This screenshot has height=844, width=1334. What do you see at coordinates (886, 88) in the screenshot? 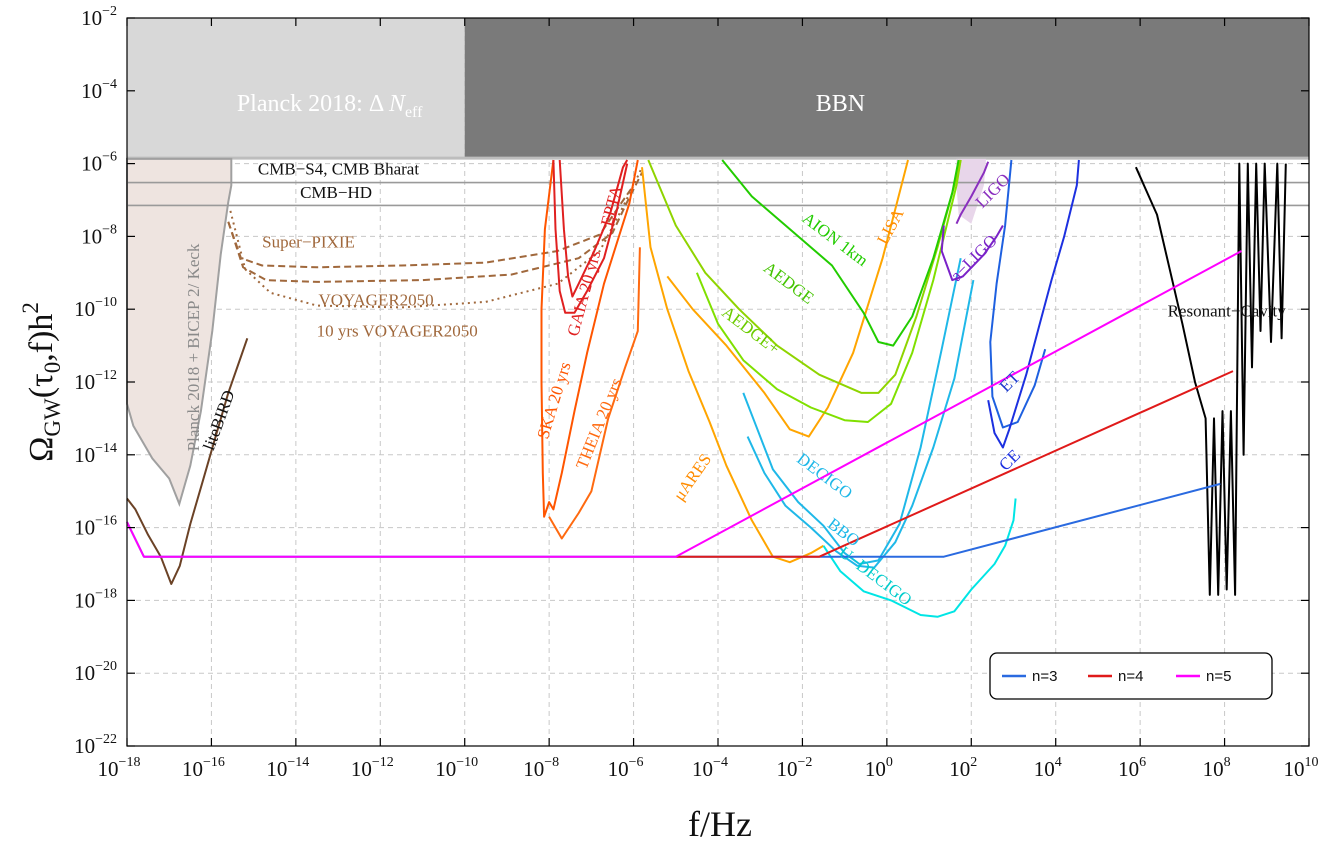
I see `band-bbn` at bounding box center [886, 88].